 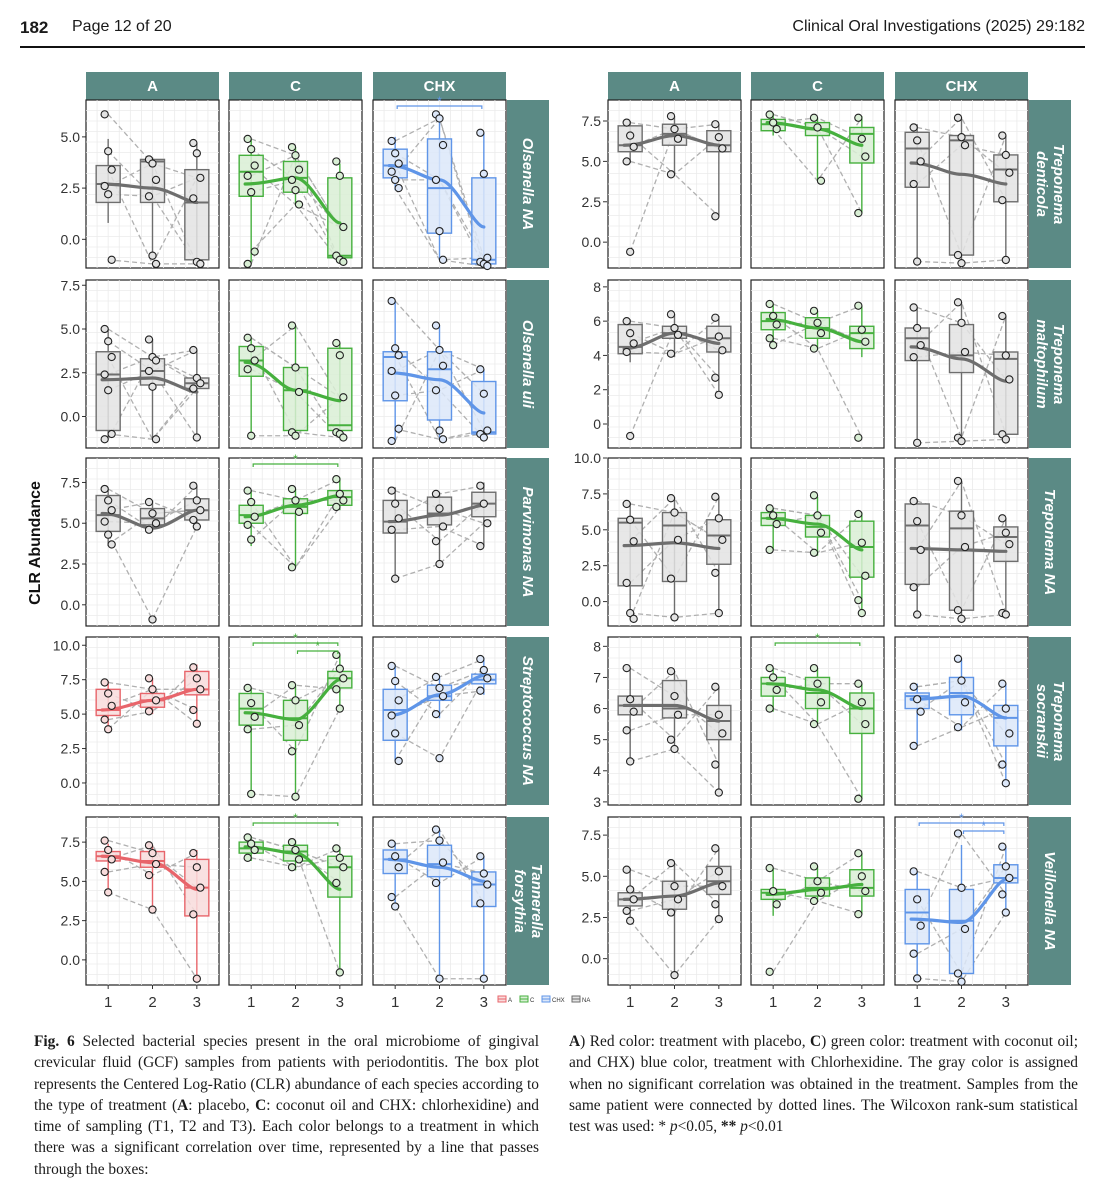 What do you see at coordinates (295, 399) in the screenshot?
I see `box` at bounding box center [295, 399].